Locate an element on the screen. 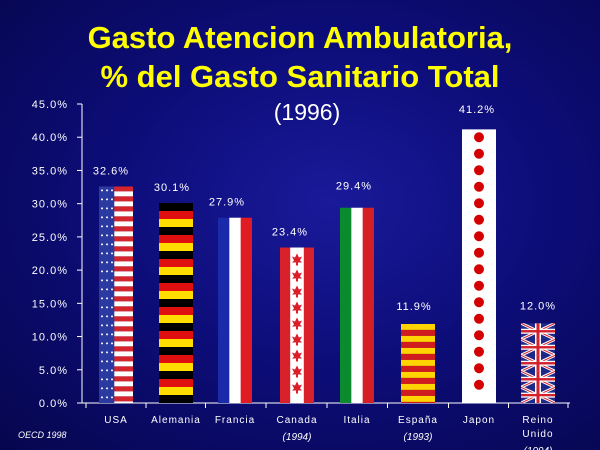  chart-title-line1: Gasto Atencion Ambulatoria, is located at coordinates (300, 37).